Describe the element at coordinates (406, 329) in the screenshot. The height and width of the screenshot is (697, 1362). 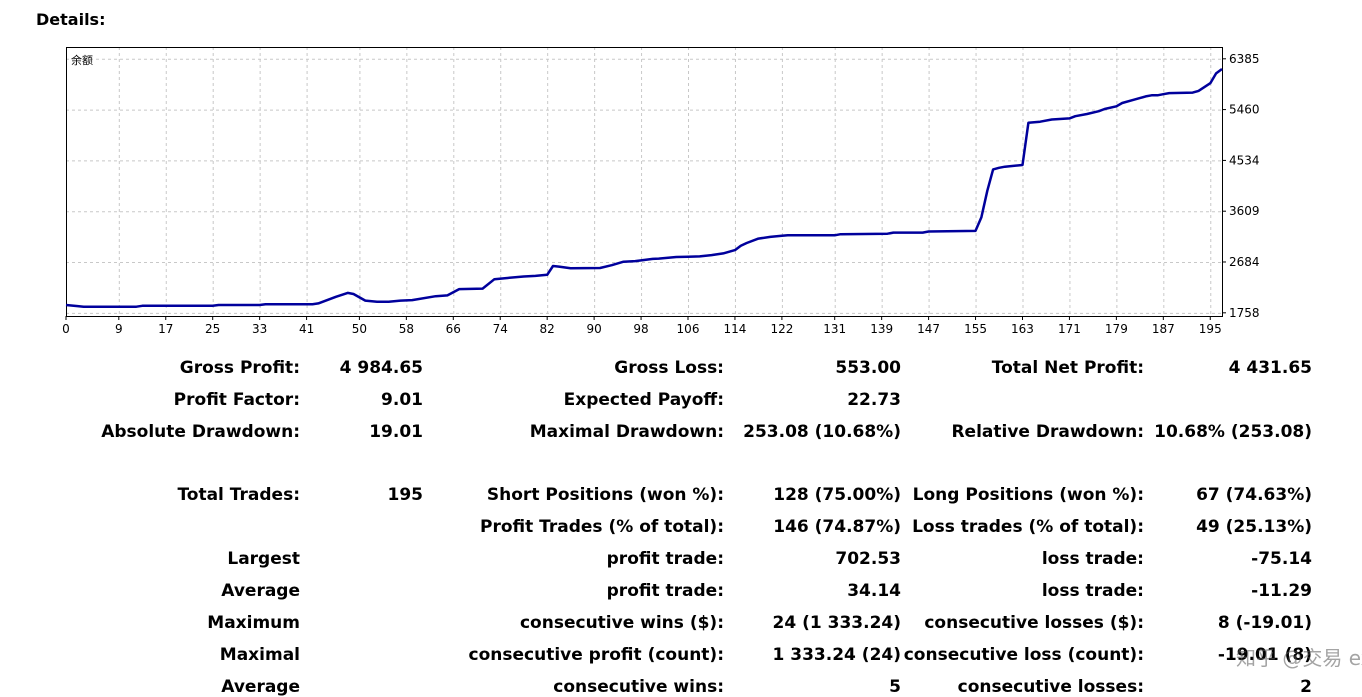
I see `x-tick-label-7: 58` at that location.